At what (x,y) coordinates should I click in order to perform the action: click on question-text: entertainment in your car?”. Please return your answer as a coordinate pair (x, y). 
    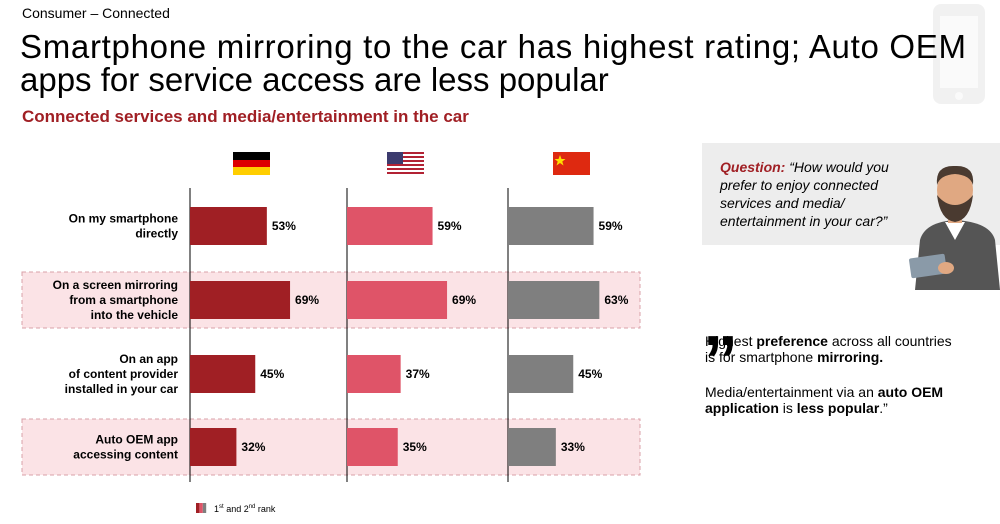
    Looking at the image, I should click on (804, 221).